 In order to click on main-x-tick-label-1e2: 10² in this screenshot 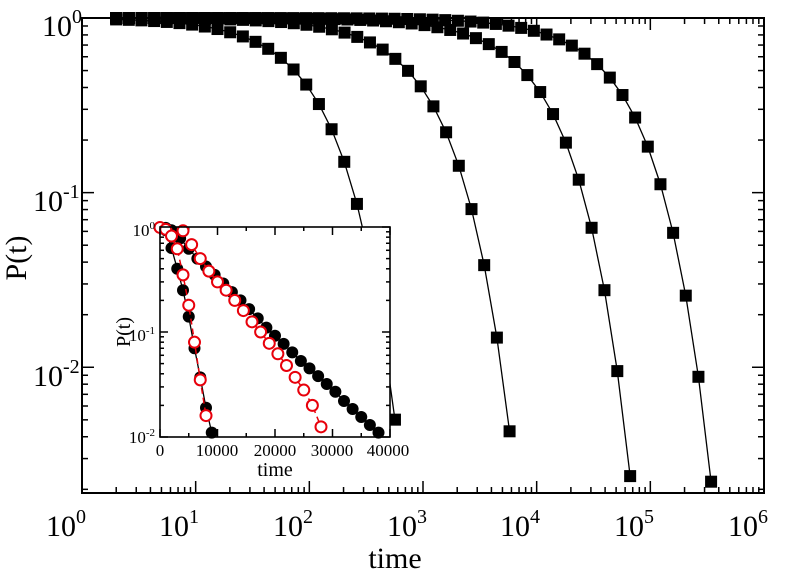, I will do `click(293, 524)`.